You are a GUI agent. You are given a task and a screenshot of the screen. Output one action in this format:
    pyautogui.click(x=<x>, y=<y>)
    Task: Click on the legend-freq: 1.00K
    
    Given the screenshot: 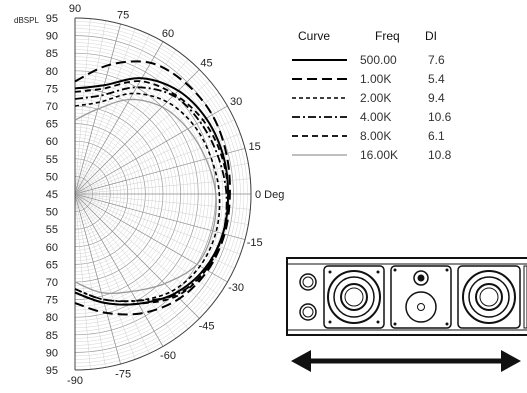 What is the action you would take?
    pyautogui.click(x=375, y=79)
    